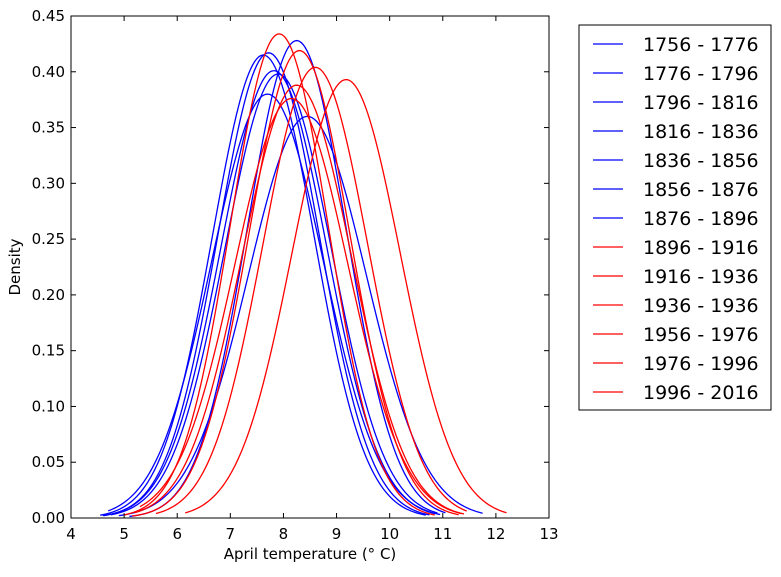 The height and width of the screenshot is (577, 781). Describe the element at coordinates (701, 306) in the screenshot. I see `legend-label-9: 1936 - 1936` at that location.